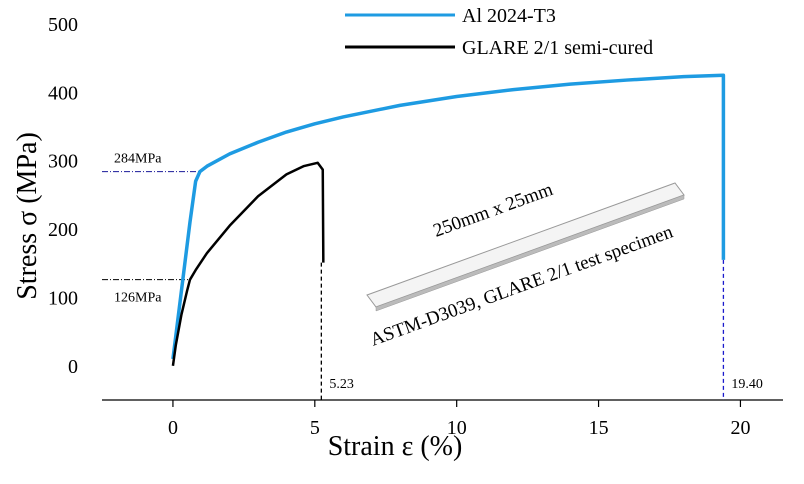 The height and width of the screenshot is (484, 804). I want to click on legend-label: Al 2024-T3, so click(509, 16).